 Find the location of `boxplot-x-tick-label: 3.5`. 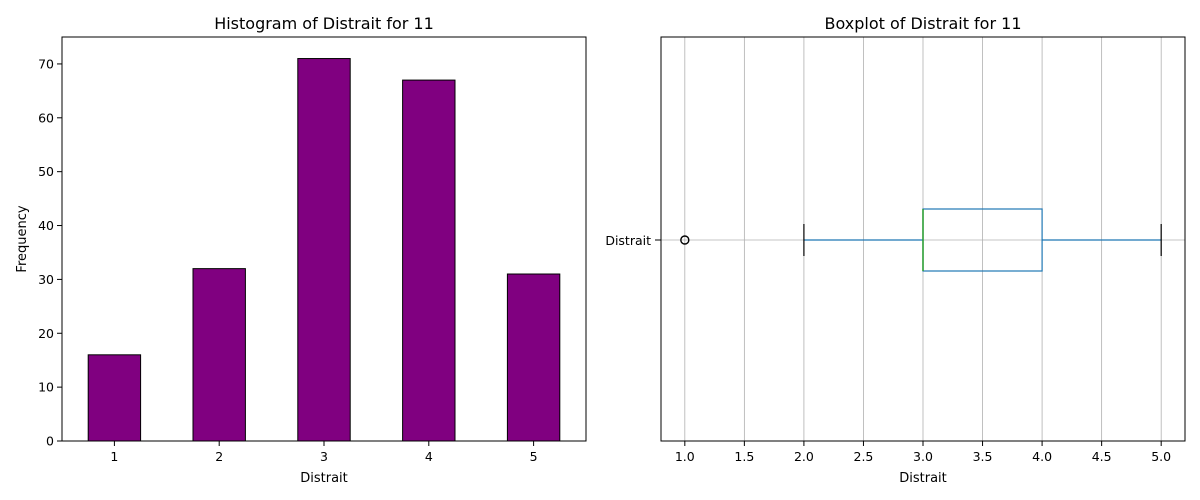

boxplot-x-tick-label: 3.5 is located at coordinates (983, 456).